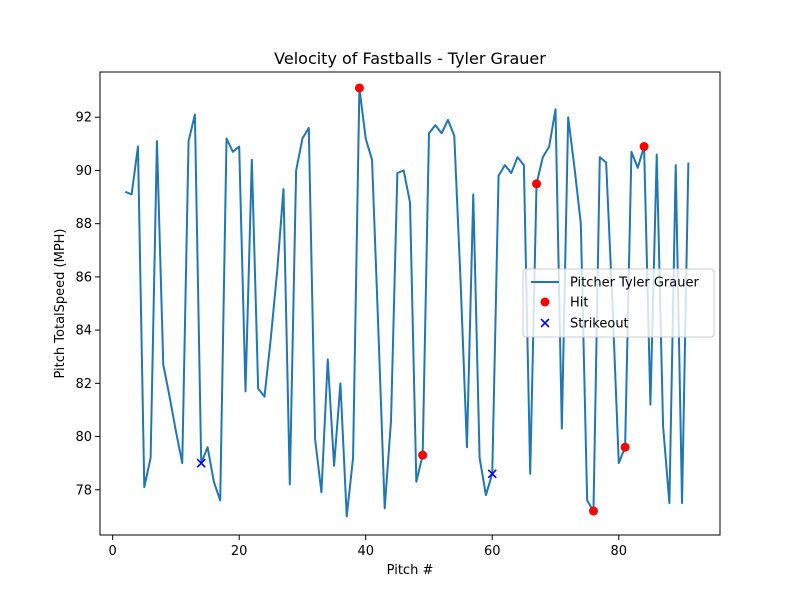  What do you see at coordinates (83, 224) in the screenshot?
I see `y-tick-label: 88` at bounding box center [83, 224].